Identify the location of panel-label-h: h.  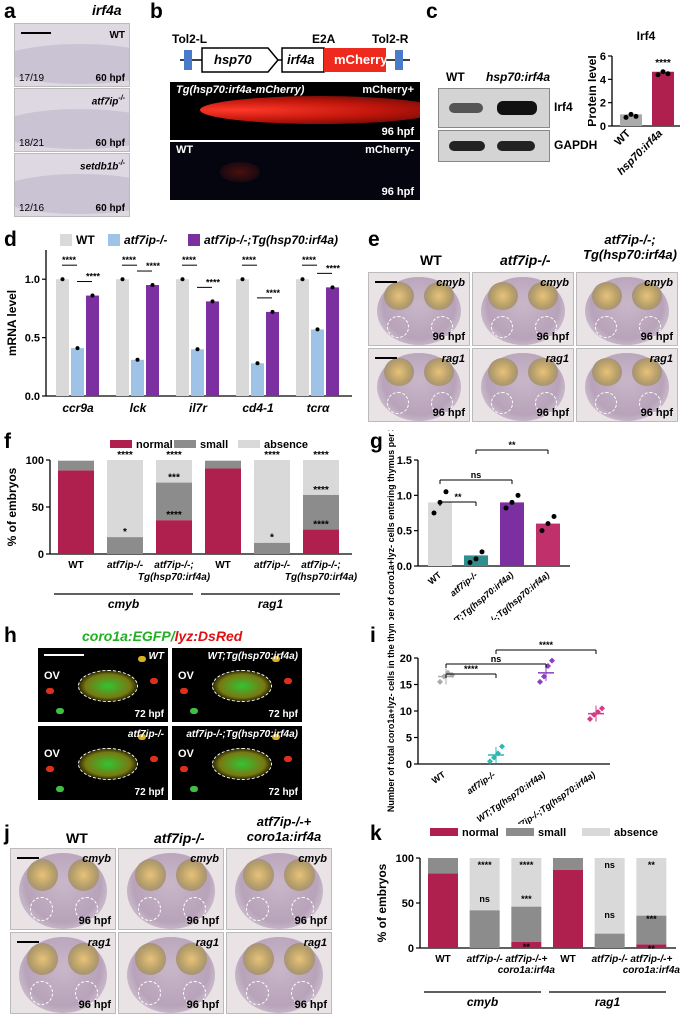
(10, 635).